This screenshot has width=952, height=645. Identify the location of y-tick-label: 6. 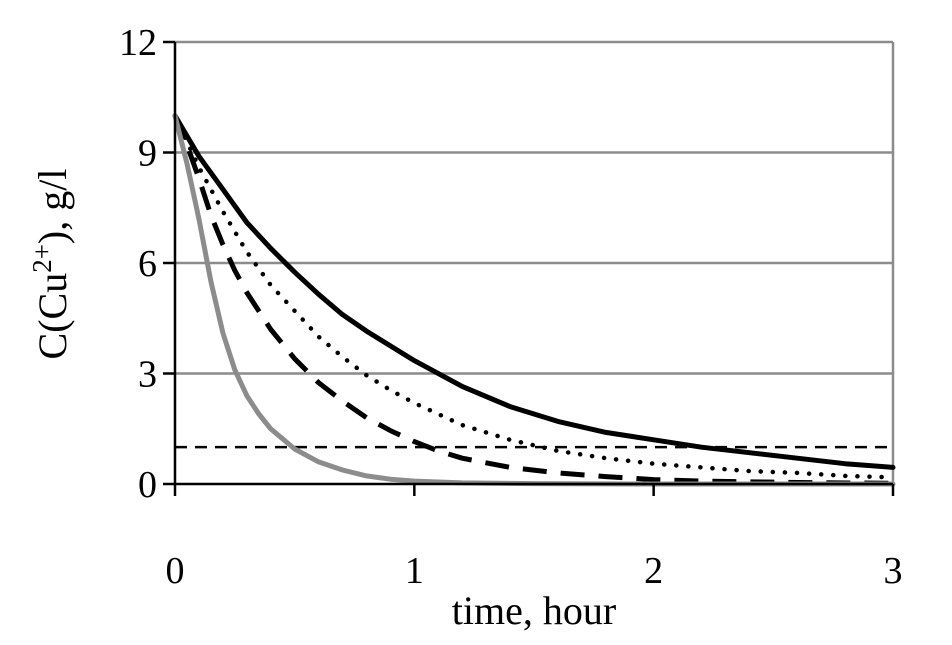
(147, 264).